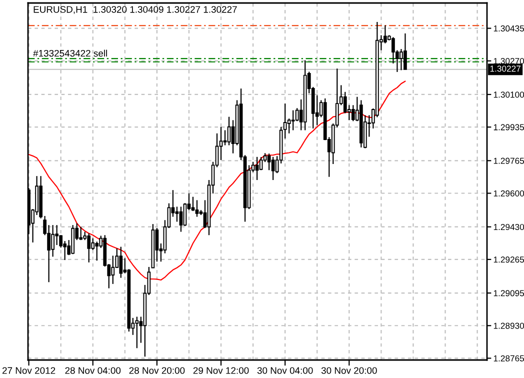 The image size is (524, 378). Describe the element at coordinates (509, 127) in the screenshot. I see `y-tick-label: 1.29935` at that location.